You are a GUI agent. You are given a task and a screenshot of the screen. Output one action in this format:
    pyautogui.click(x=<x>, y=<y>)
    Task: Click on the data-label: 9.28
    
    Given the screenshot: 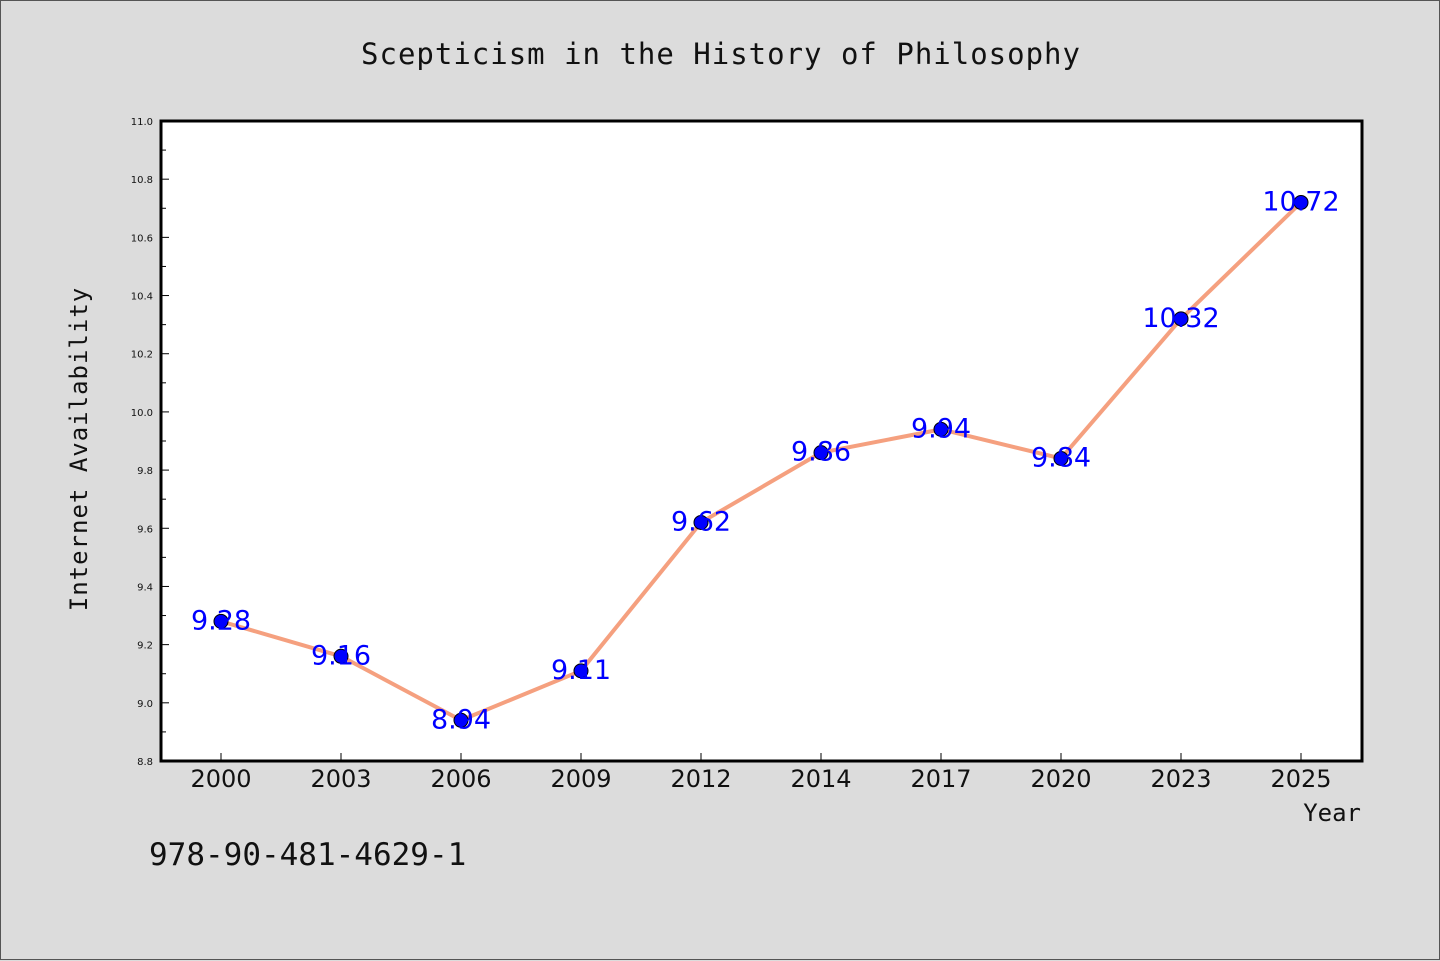 What is the action you would take?
    pyautogui.click(x=221, y=620)
    